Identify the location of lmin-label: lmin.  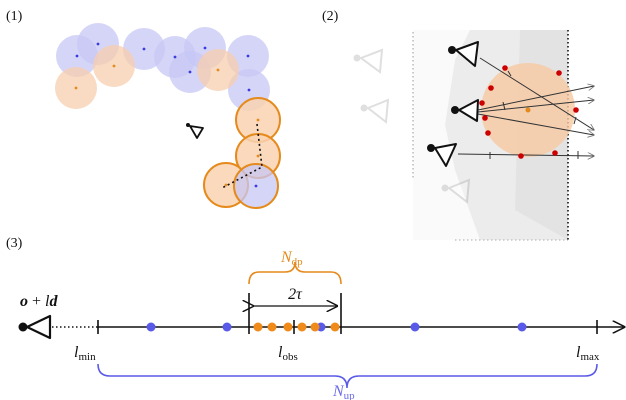
(85, 353).